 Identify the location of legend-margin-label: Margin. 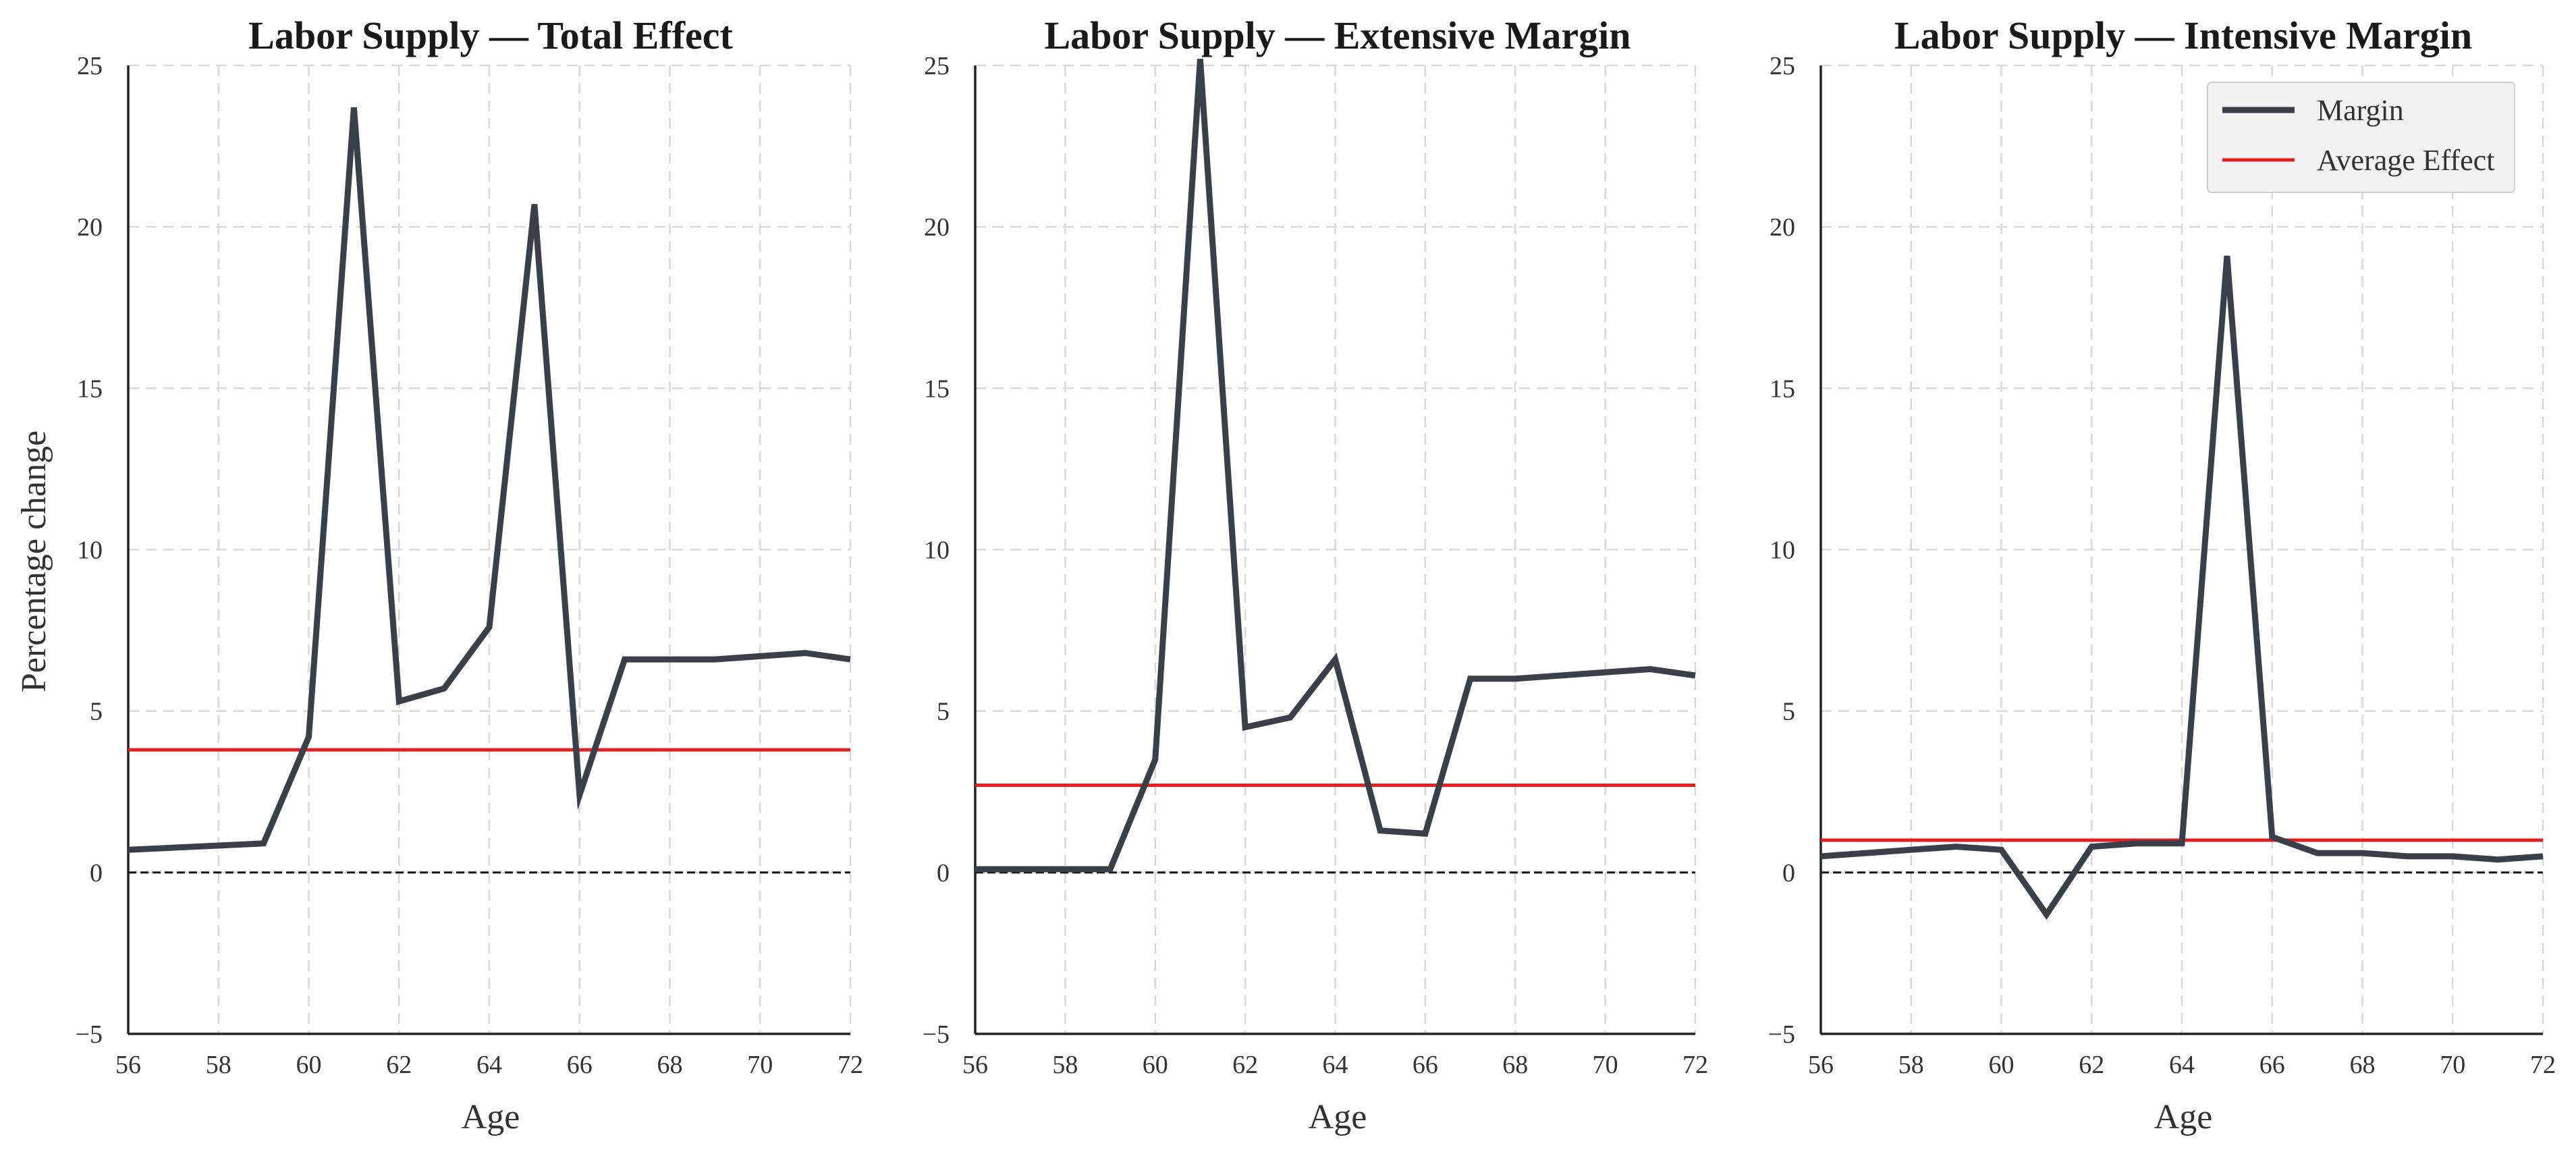
(2360, 110).